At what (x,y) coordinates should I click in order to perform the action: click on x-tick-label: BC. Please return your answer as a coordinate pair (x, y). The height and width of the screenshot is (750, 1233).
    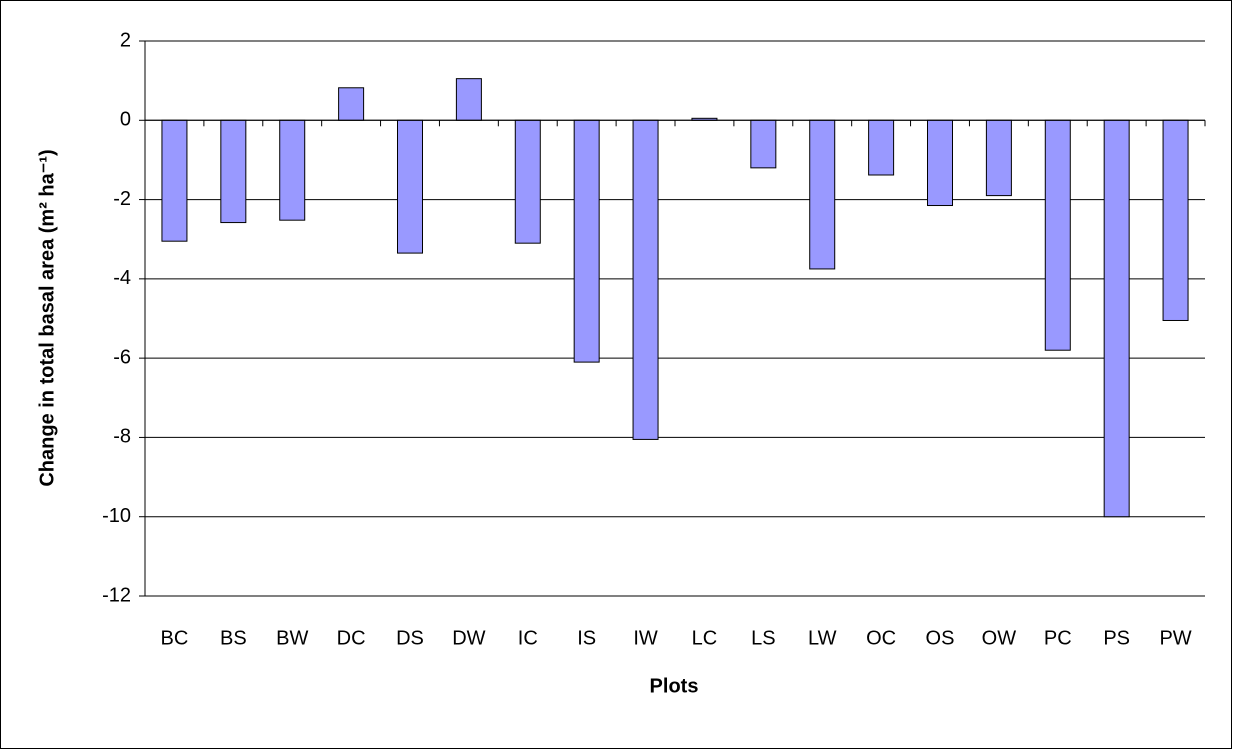
    Looking at the image, I should click on (175, 638).